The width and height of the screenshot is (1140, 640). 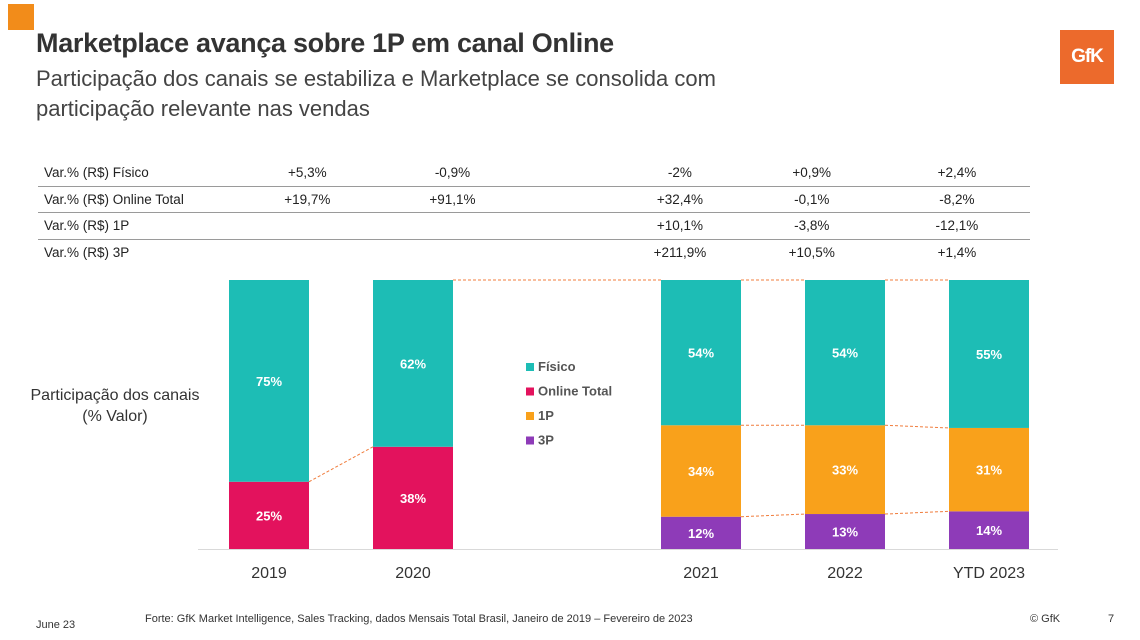 What do you see at coordinates (307, 199) in the screenshot?
I see `cell-2019: +19,7%` at bounding box center [307, 199].